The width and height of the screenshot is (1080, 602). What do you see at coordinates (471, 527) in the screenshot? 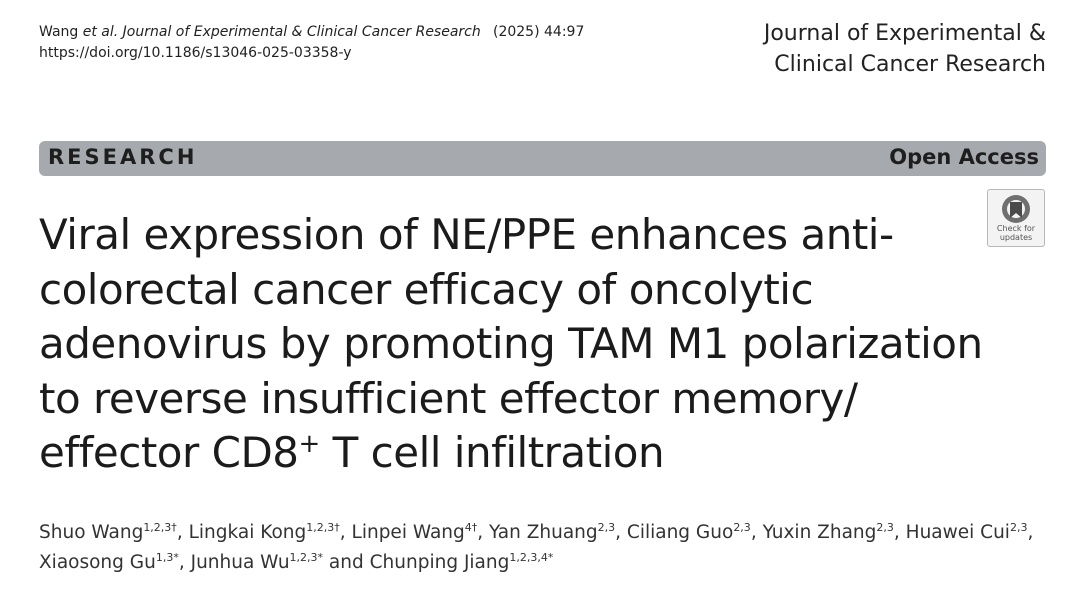
I see `author-affiliation: 4†` at bounding box center [471, 527].